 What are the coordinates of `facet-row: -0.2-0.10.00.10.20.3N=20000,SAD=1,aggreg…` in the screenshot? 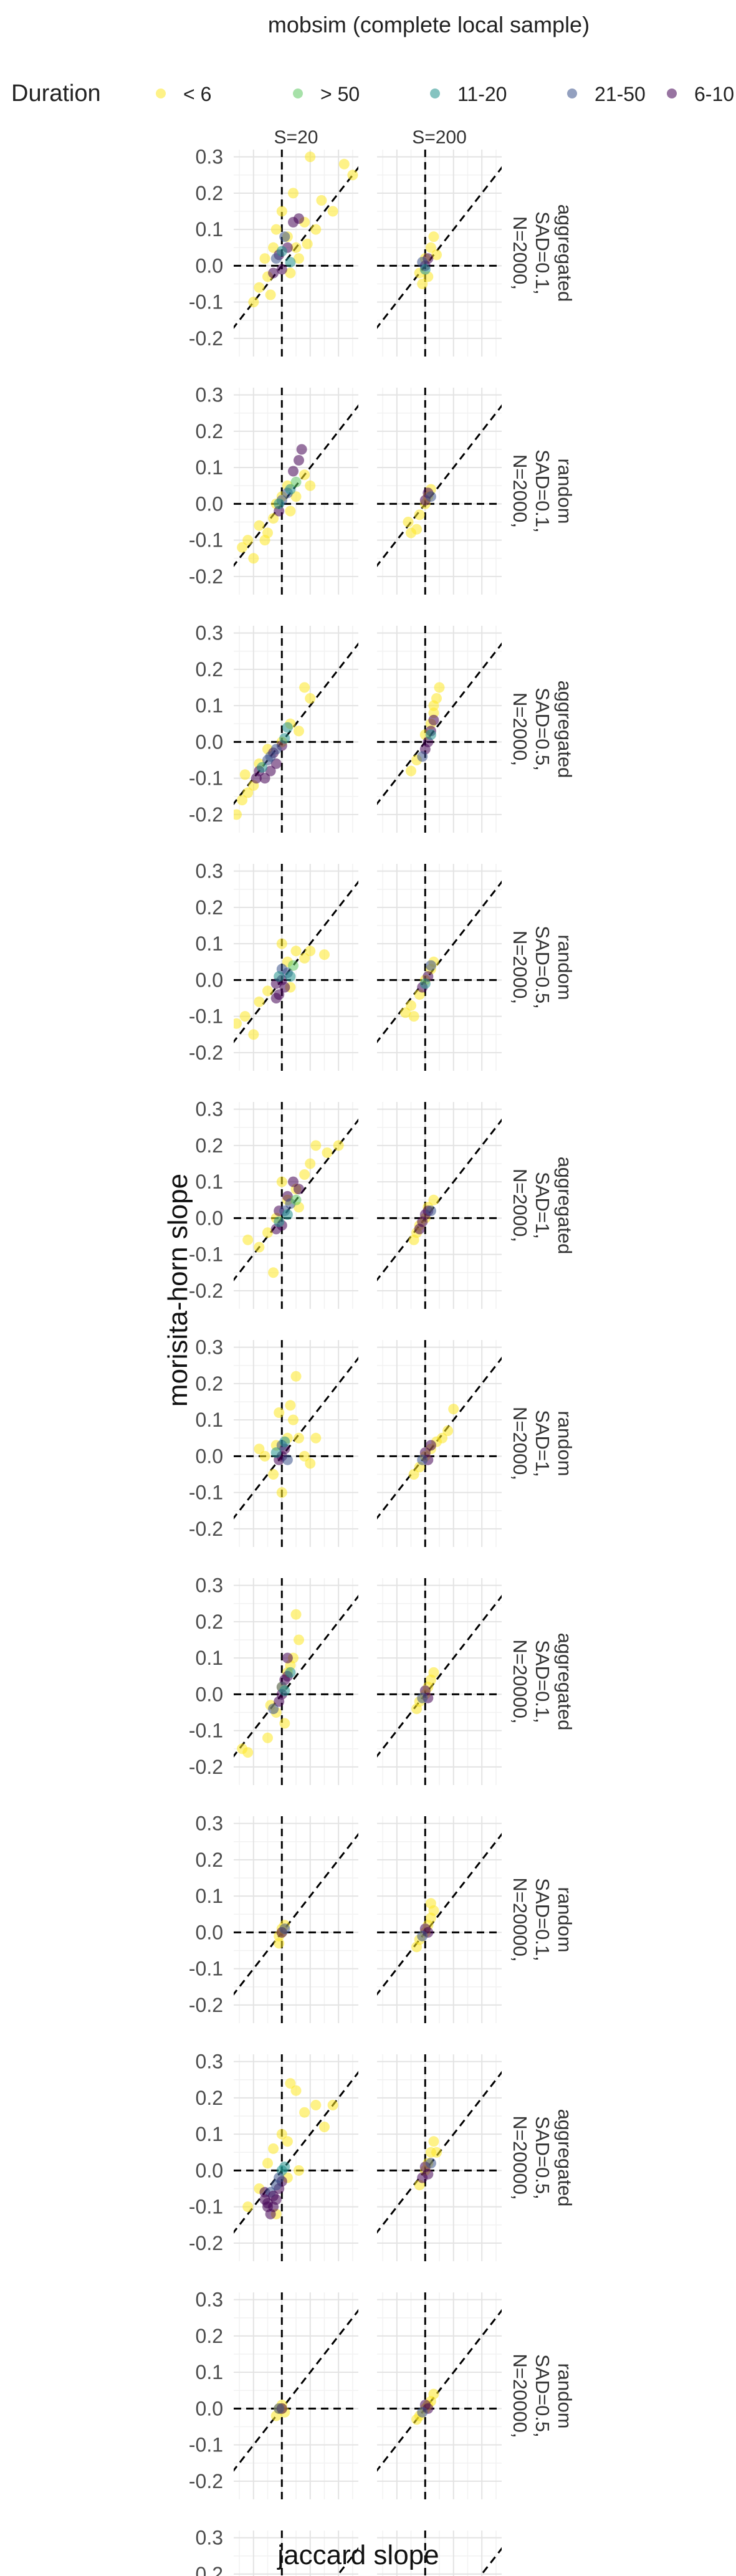 It's located at (349, 2551).